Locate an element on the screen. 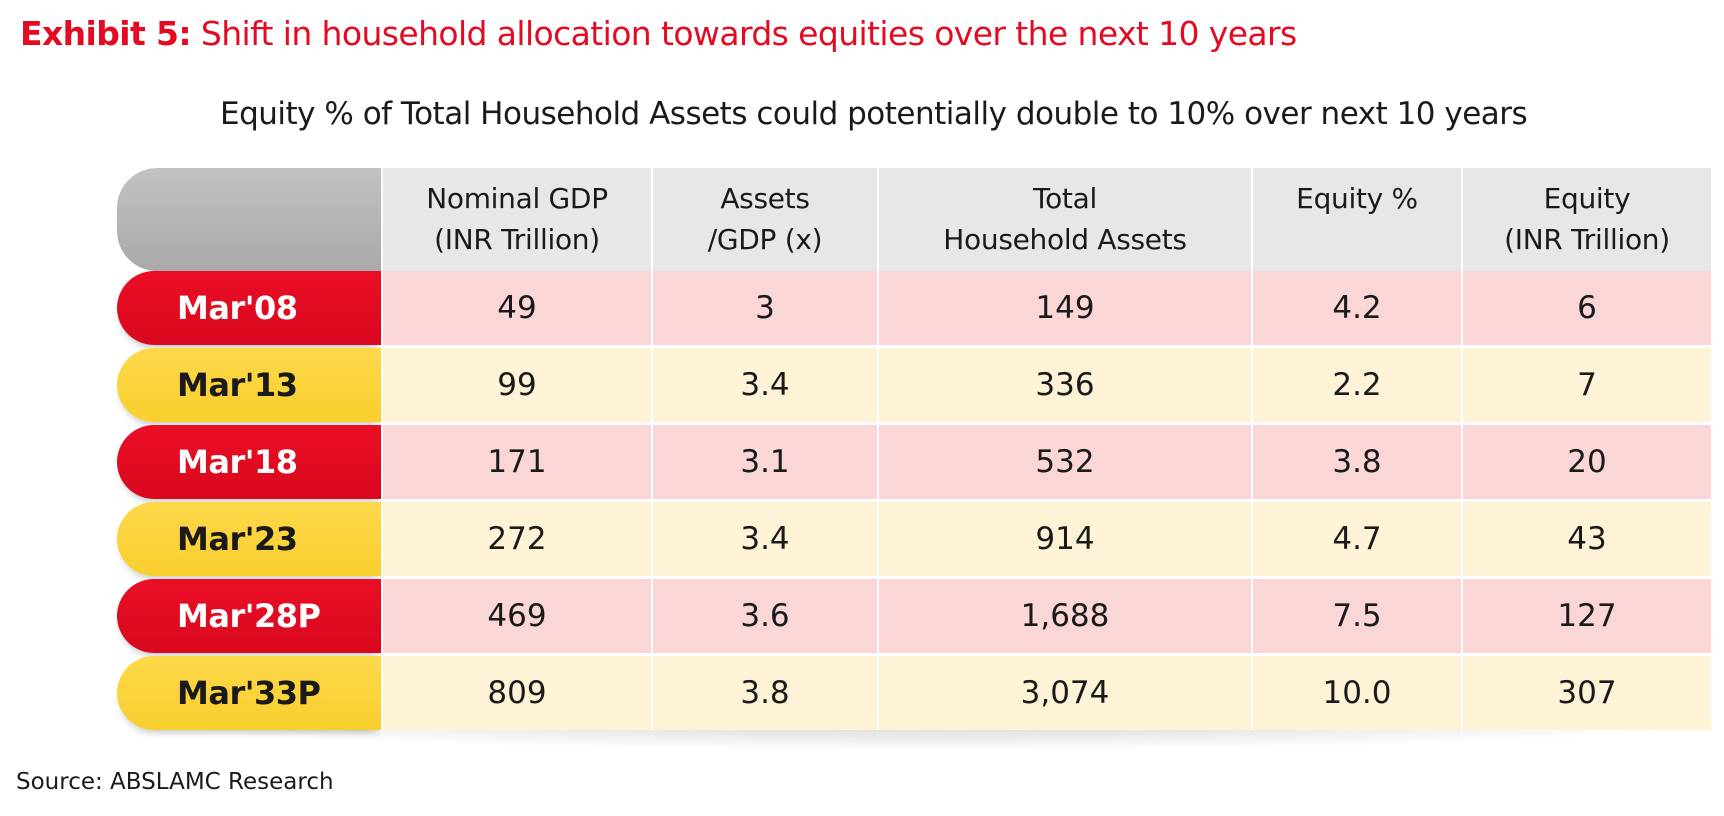 The image size is (1724, 816). cell-equity-percent: 4.7 is located at coordinates (1356, 539).